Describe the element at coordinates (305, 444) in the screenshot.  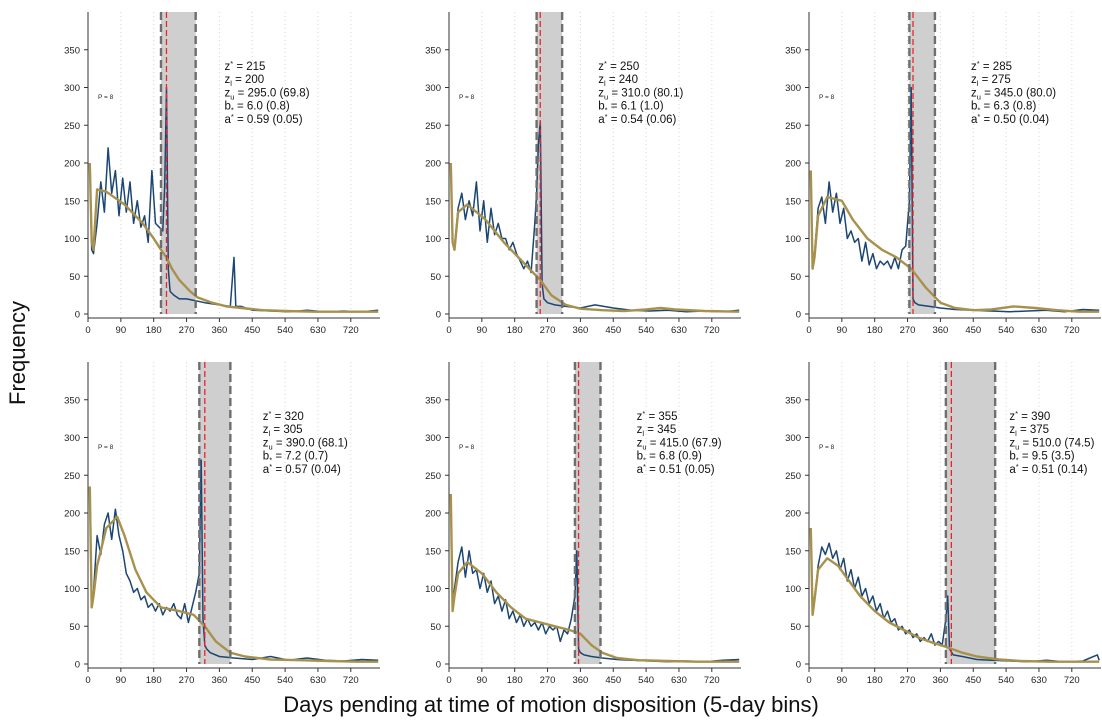
I see `stat-line: zu = 390.0 (68.1)` at that location.